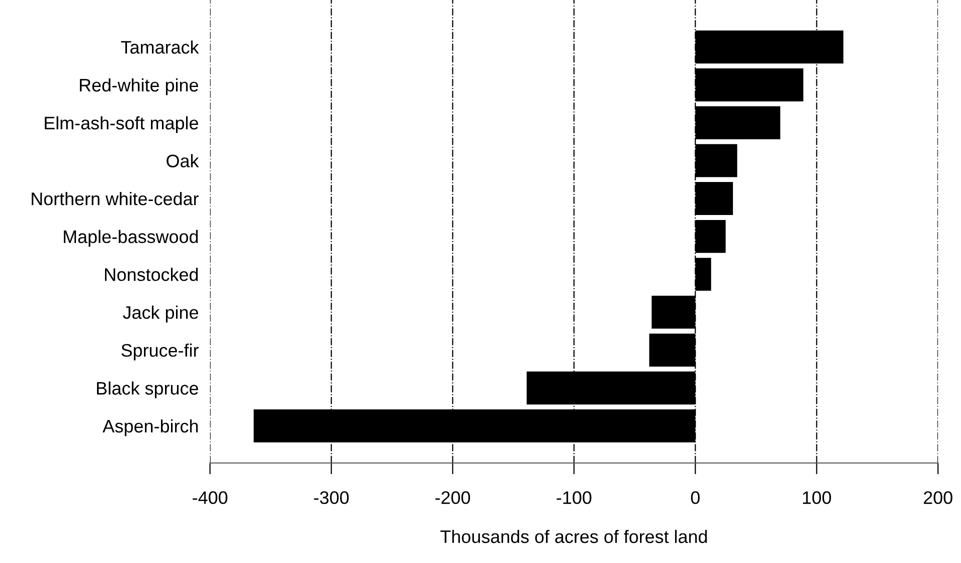 The width and height of the screenshot is (961, 563). I want to click on x-tick-label: -400, so click(210, 497).